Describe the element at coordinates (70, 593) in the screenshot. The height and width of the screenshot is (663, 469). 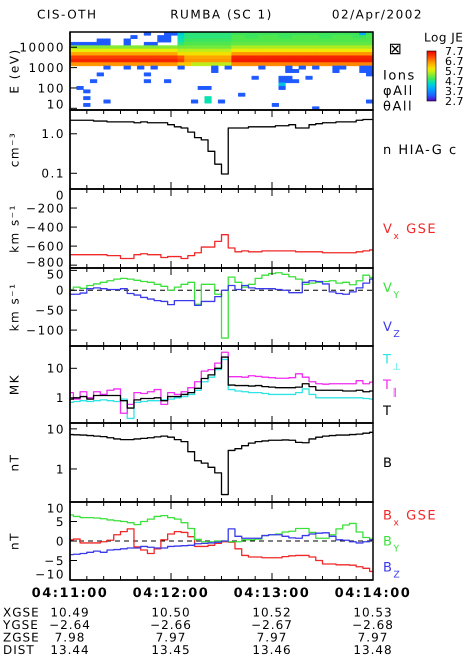
I see `x-tick-label: 04:11:00` at that location.